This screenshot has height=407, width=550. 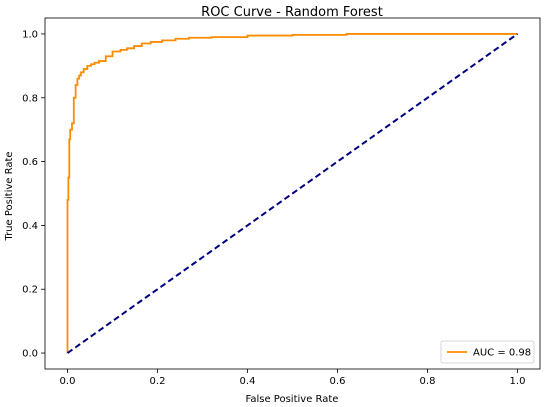 What do you see at coordinates (68, 381) in the screenshot?
I see `x-tick-label: 0.0` at bounding box center [68, 381].